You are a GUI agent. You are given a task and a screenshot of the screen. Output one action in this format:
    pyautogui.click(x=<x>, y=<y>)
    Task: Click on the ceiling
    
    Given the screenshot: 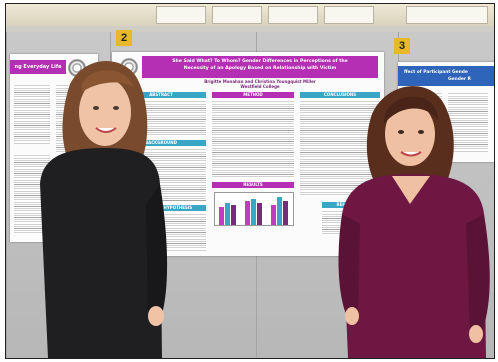 What is the action you would take?
    pyautogui.click(x=250, y=15)
    